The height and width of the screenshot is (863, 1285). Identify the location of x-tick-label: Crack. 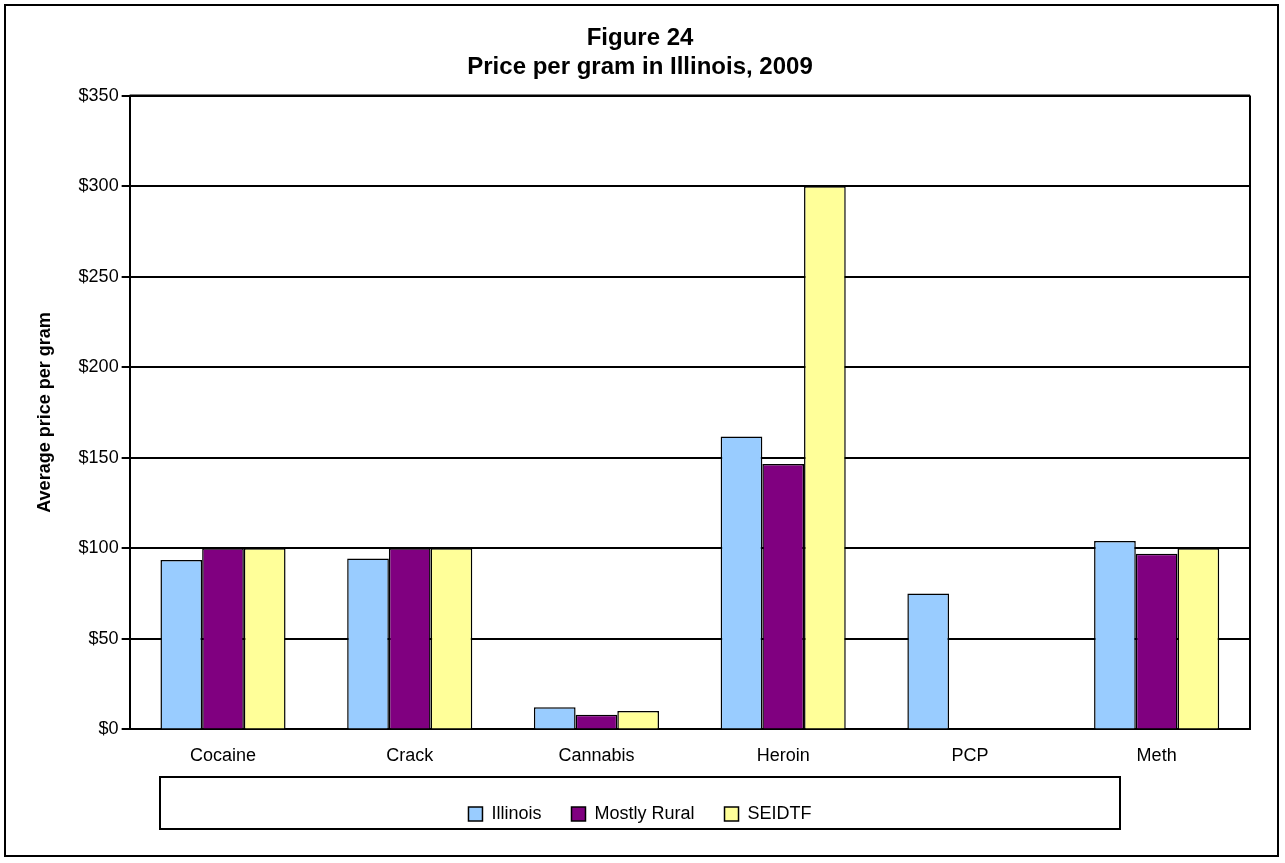
(410, 755).